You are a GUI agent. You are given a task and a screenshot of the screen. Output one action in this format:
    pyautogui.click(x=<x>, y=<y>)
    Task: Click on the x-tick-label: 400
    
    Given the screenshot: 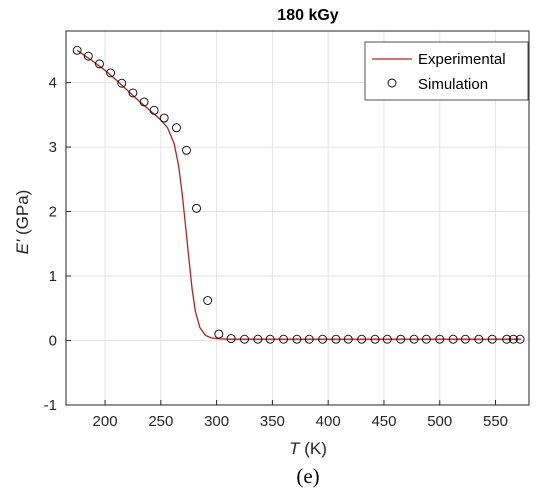 What is the action you would take?
    pyautogui.click(x=328, y=421)
    